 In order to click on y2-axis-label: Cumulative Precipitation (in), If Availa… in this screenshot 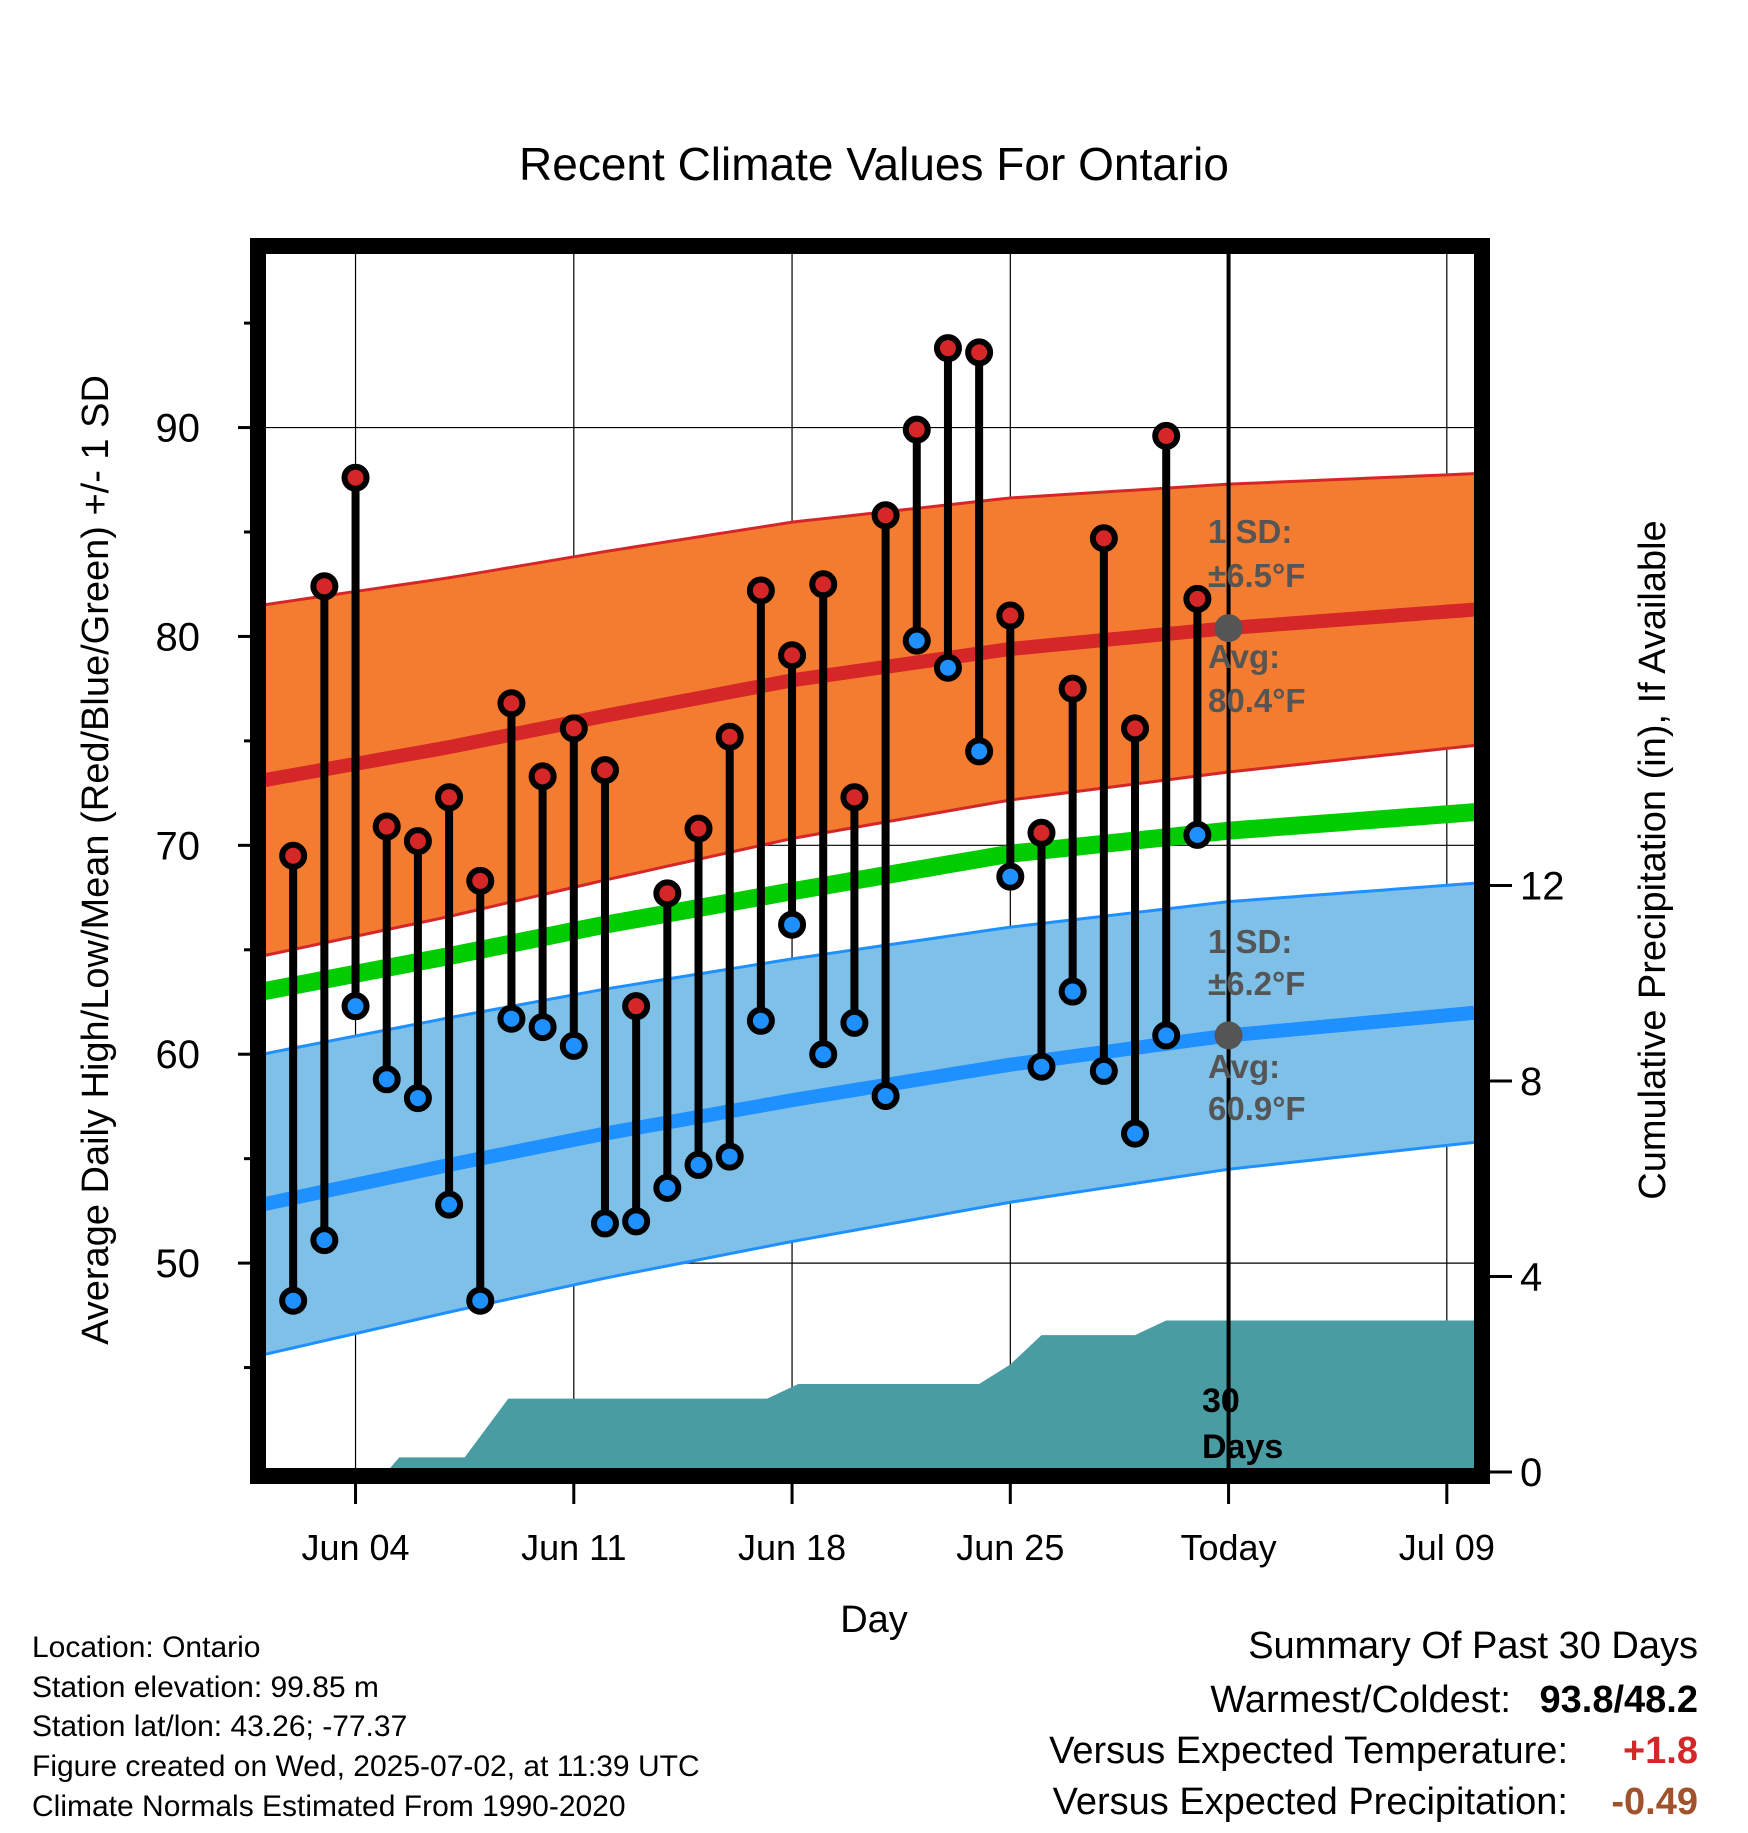, I will do `click(1653, 859)`.